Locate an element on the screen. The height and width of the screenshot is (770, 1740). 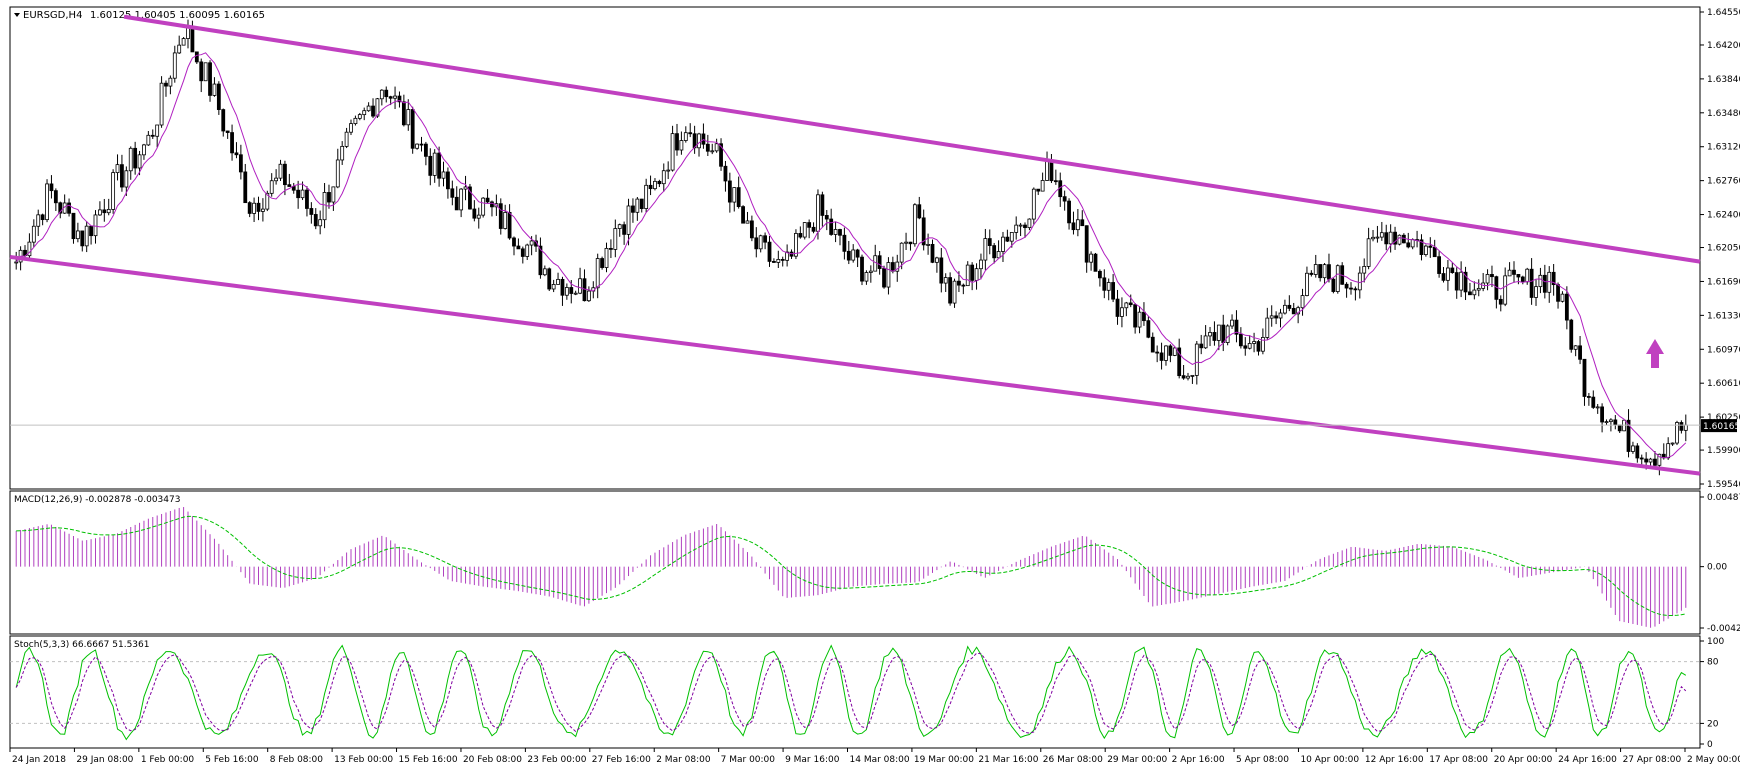
dropdown-triangle-icon is located at coordinates (17, 15).